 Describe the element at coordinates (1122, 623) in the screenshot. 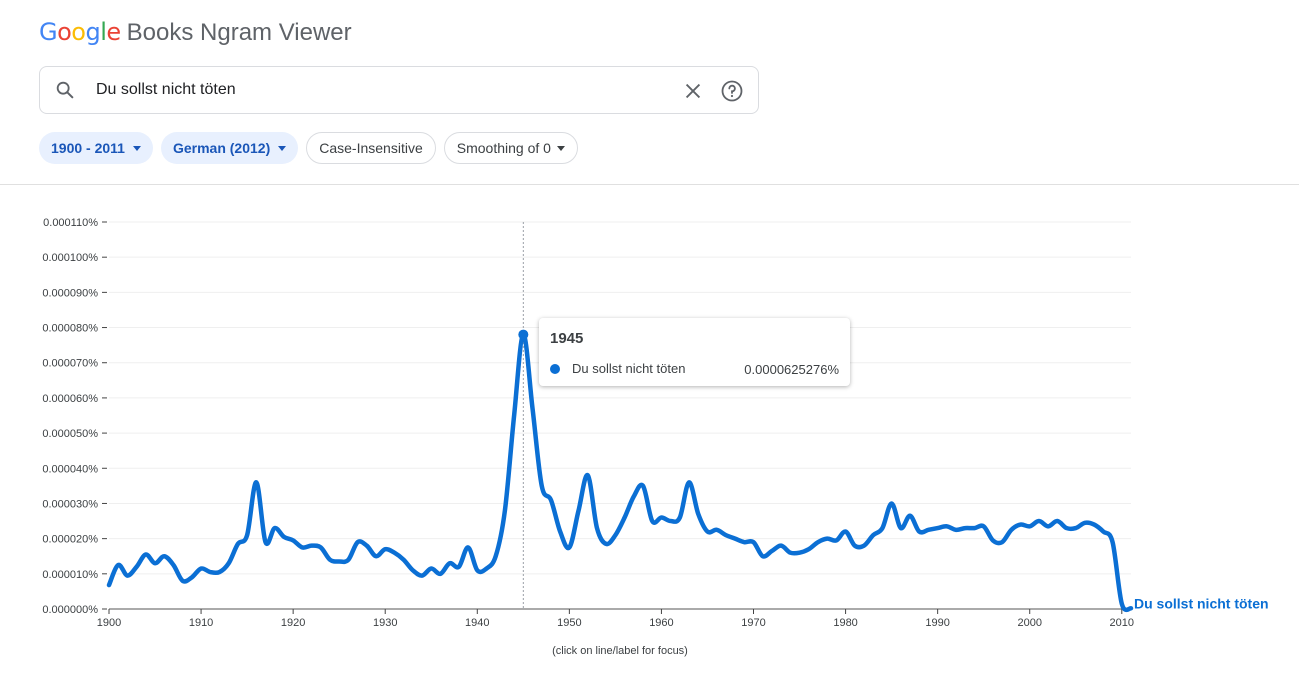

I see `x-tick-label: 2010` at that location.